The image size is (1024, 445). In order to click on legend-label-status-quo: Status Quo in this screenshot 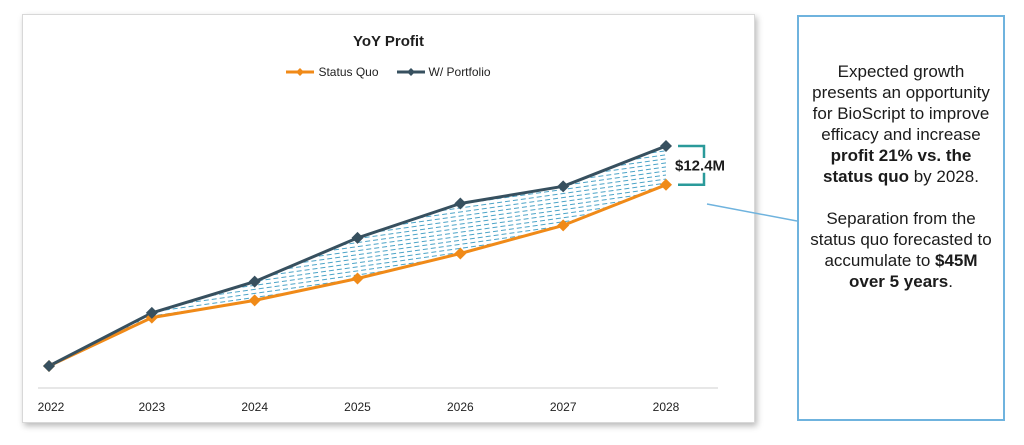, I will do `click(348, 72)`.